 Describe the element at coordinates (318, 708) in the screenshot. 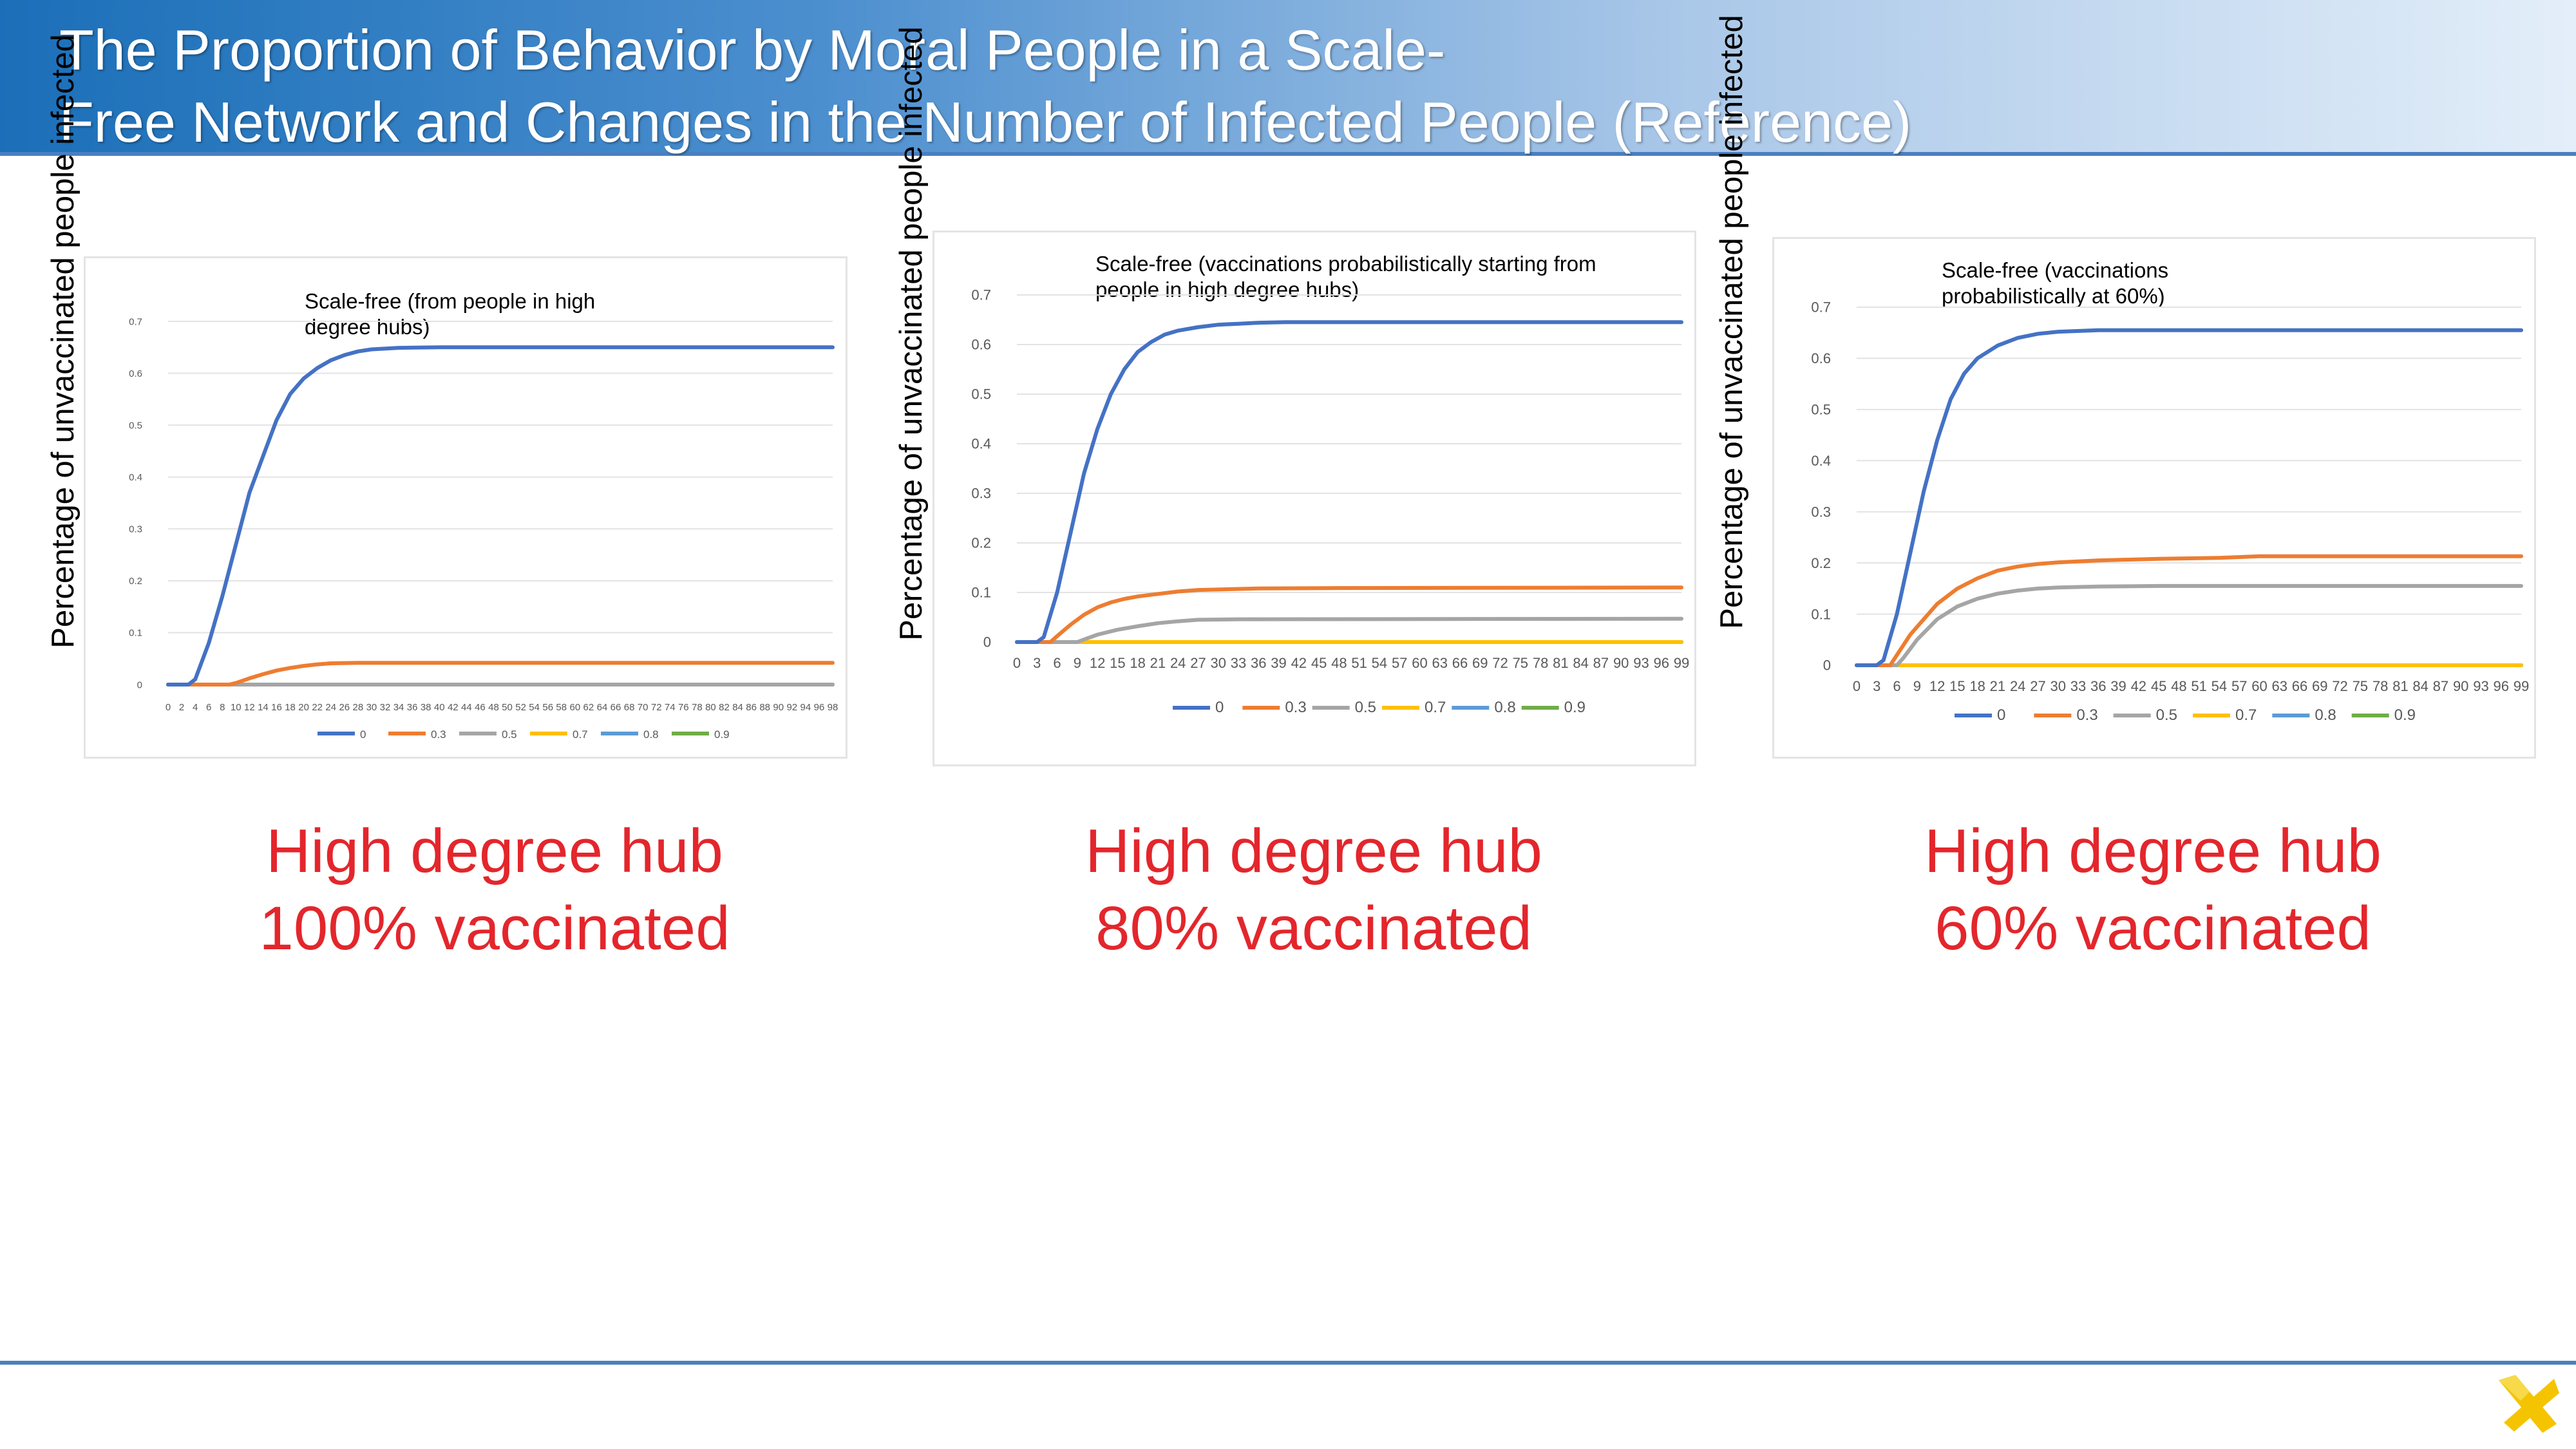

I see `x-tick-label: 22` at that location.